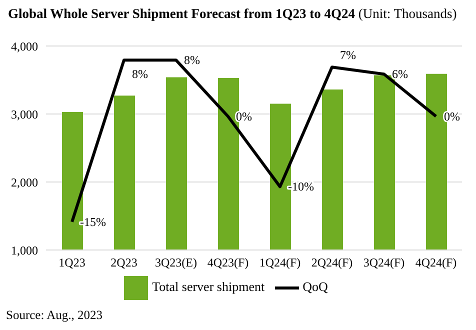 This screenshot has height=330, width=476. I want to click on data-label: 7%, so click(348, 55).